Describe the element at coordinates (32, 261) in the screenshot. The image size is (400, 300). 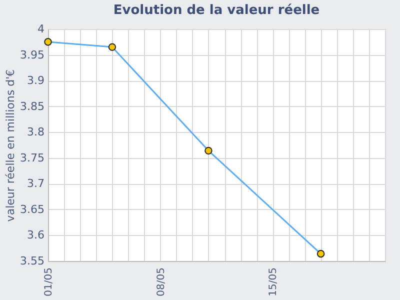
I see `y-tick-label: 3.55` at that location.